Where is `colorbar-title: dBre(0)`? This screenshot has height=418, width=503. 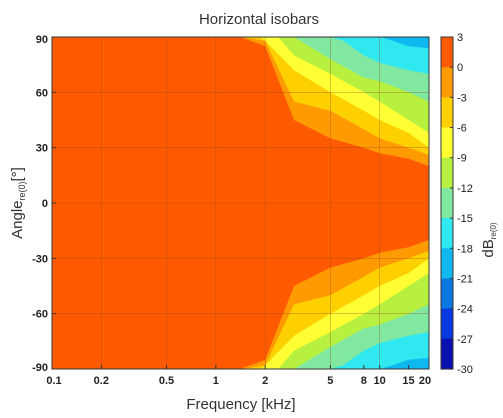
colorbar-title: dBre(0) is located at coordinates (489, 240).